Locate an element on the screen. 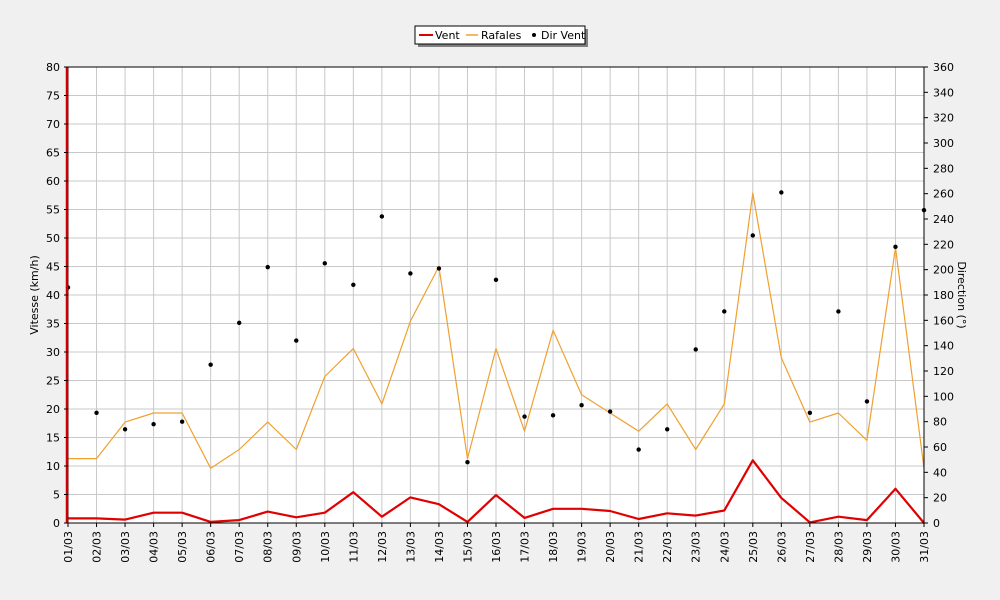  left-tick-label: 35 is located at coordinates (53, 324).